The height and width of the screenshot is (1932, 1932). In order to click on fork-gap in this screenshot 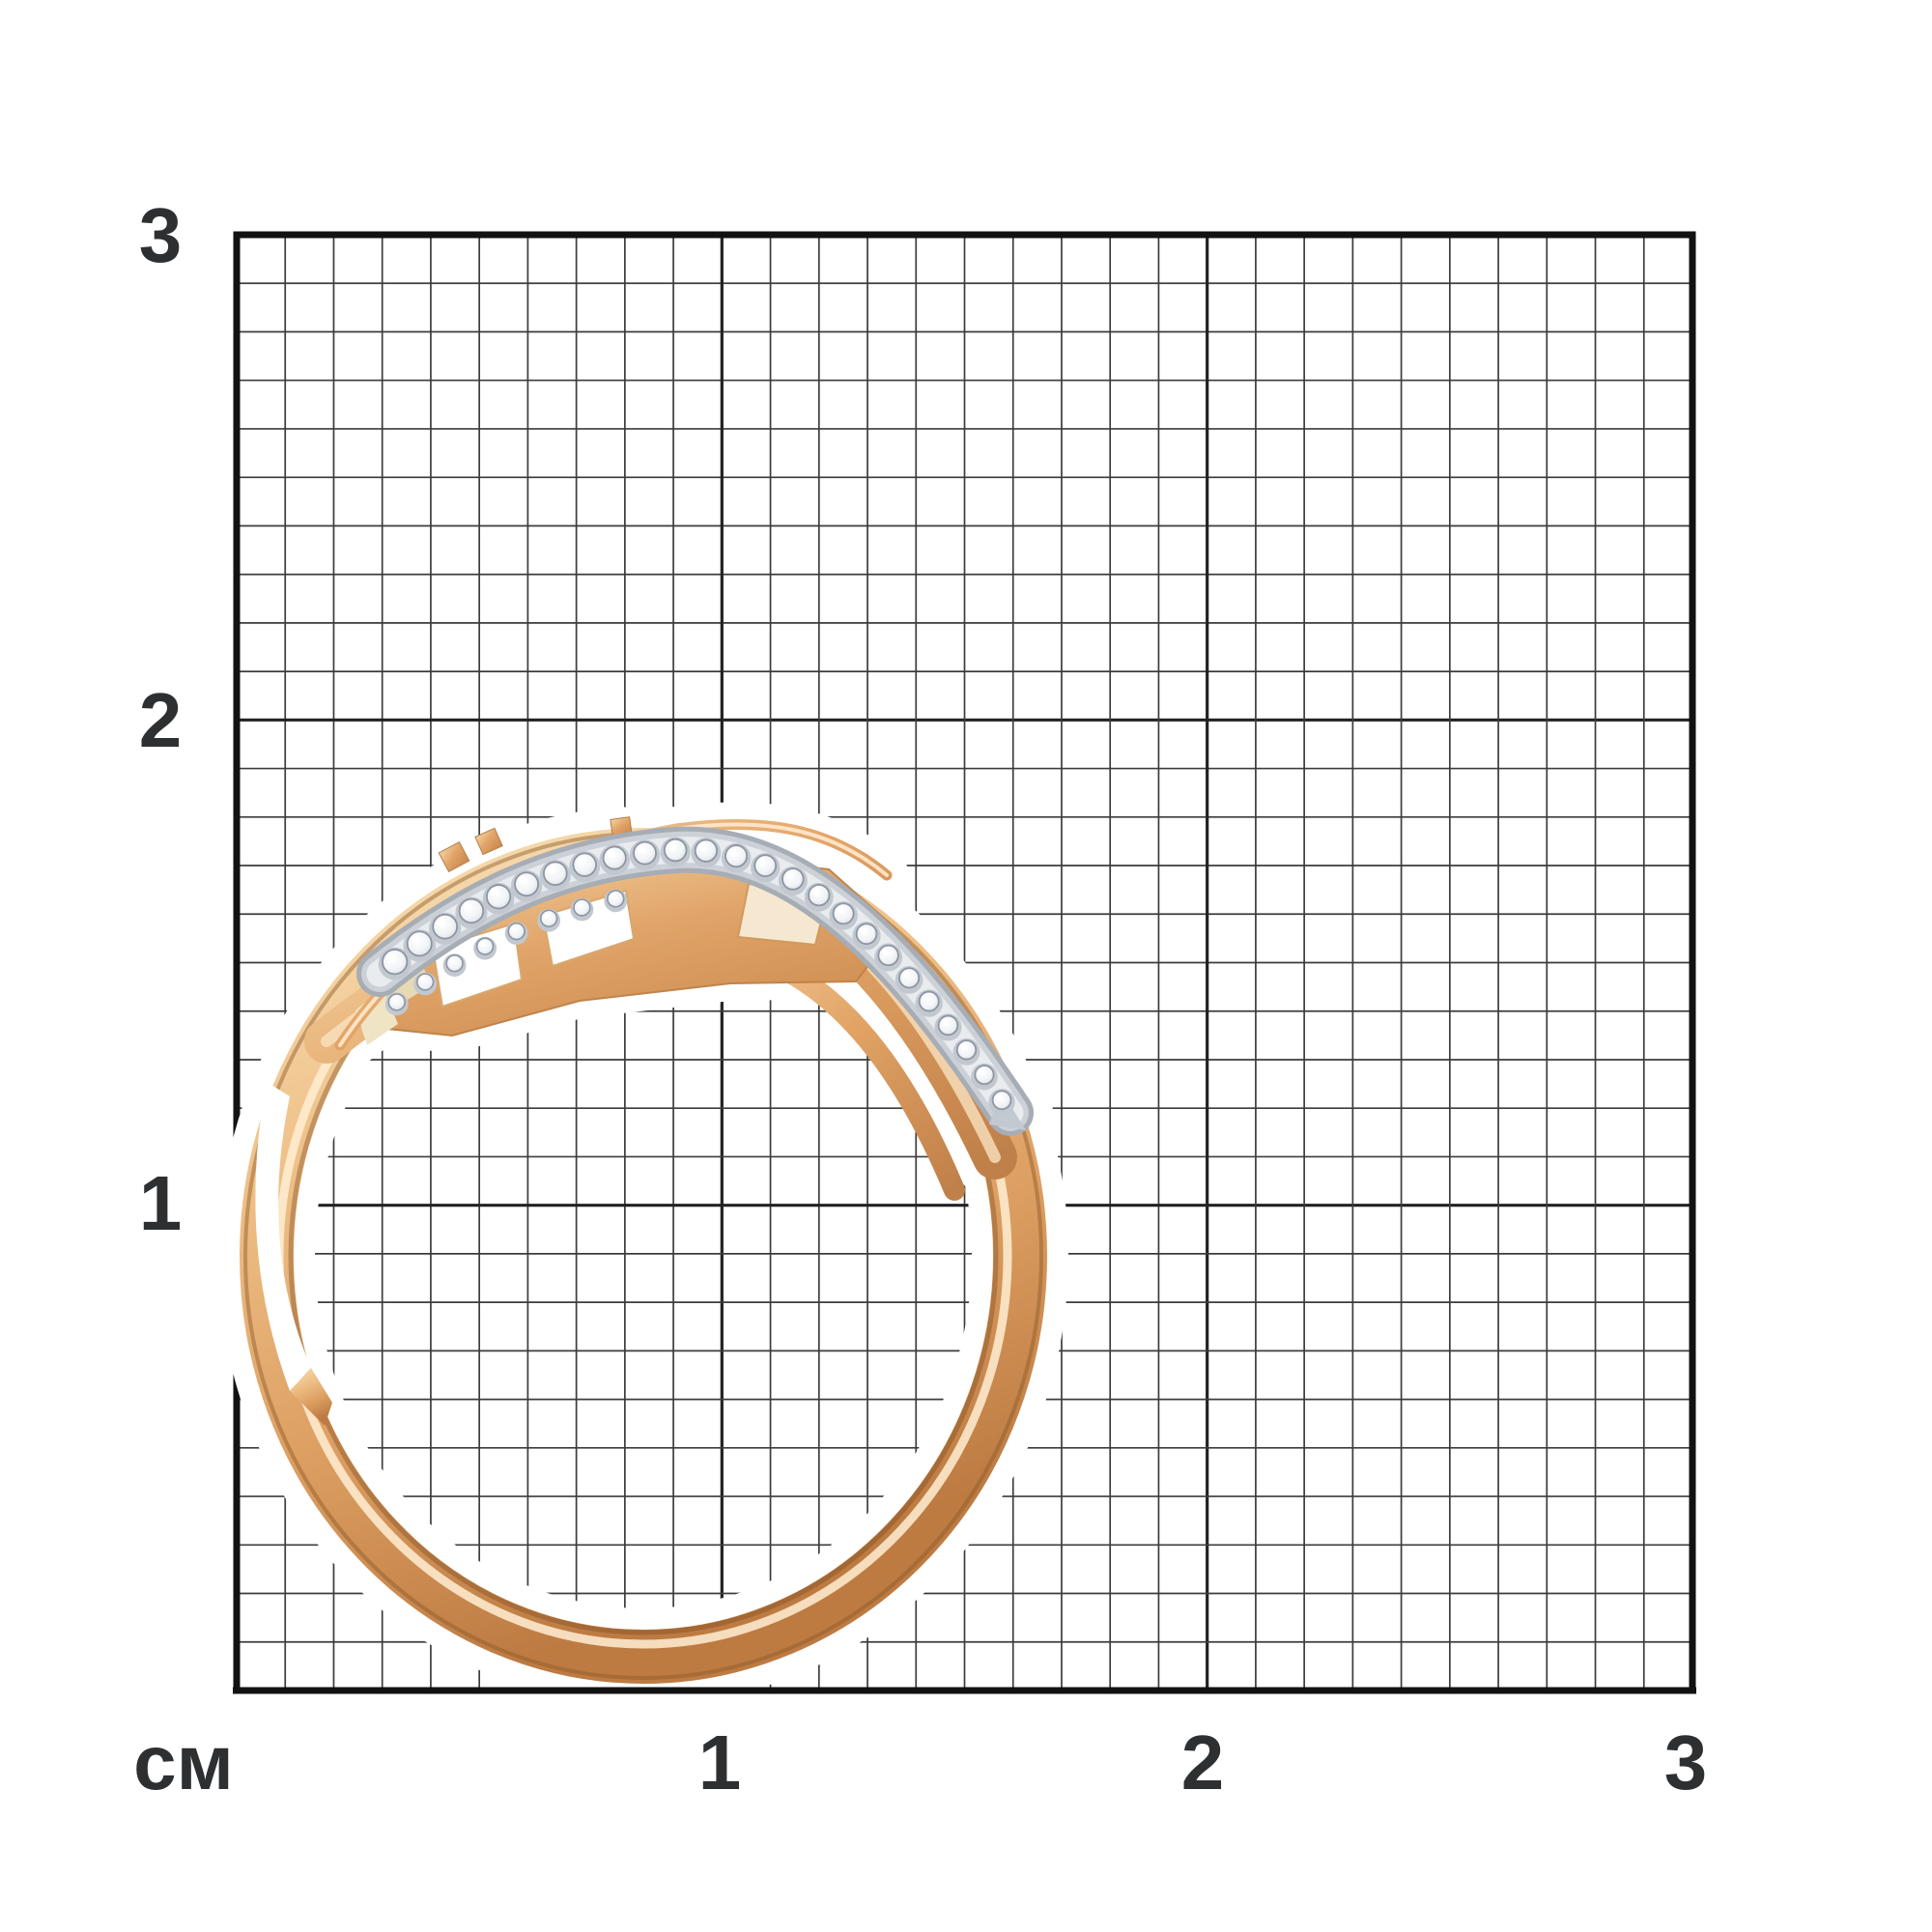, I will do `click(283, 1236)`.